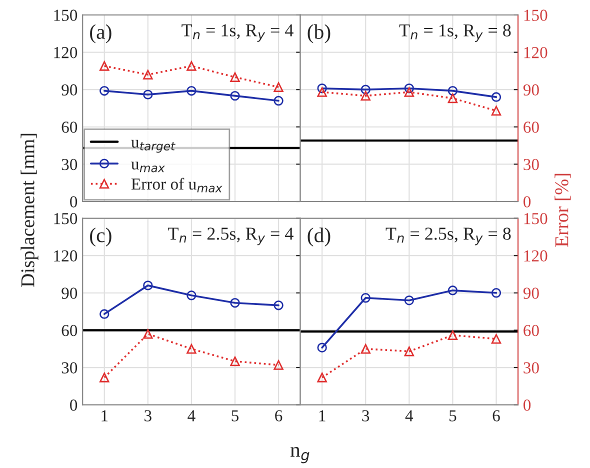 This screenshot has width=590, height=468. Describe the element at coordinates (148, 167) in the screenshot. I see `legend-label: u$_{max}$` at that location.